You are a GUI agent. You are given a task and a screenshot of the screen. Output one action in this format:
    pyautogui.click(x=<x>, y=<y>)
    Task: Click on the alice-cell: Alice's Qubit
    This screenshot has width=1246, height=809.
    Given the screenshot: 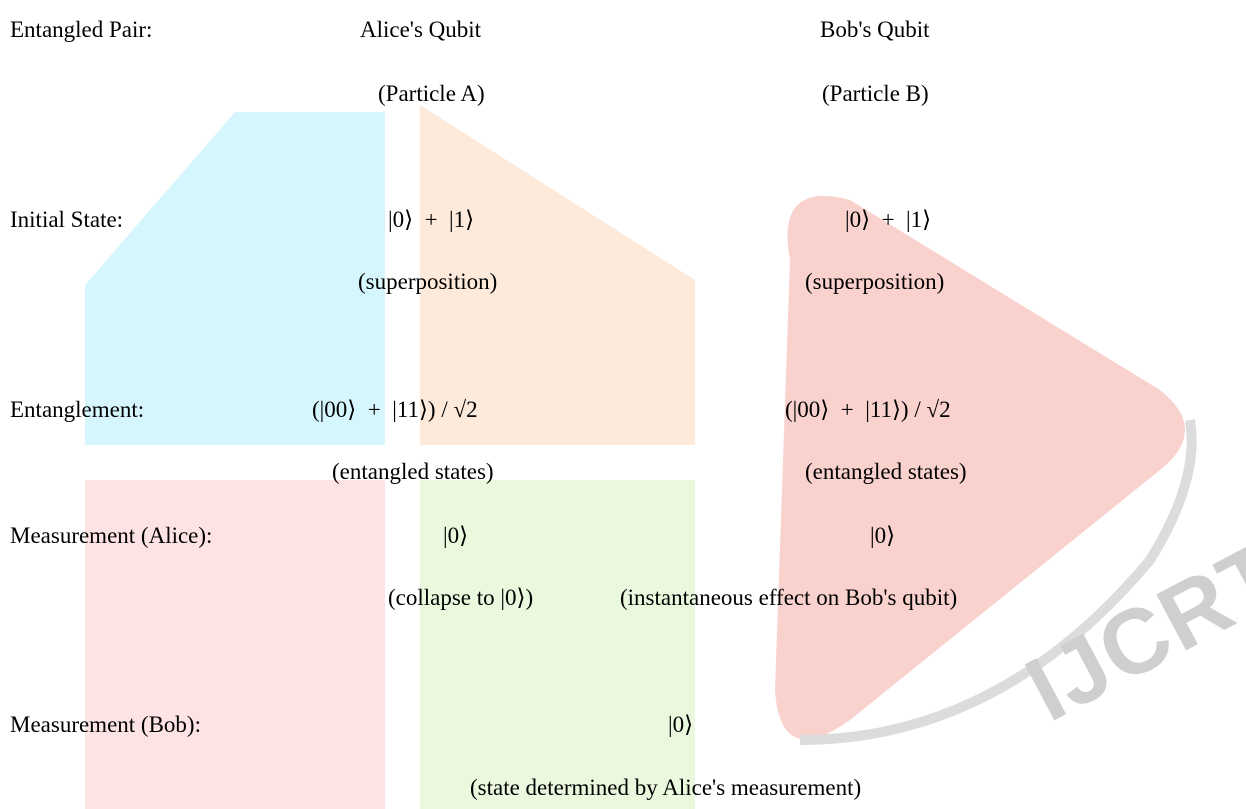 What is the action you would take?
    pyautogui.click(x=421, y=29)
    